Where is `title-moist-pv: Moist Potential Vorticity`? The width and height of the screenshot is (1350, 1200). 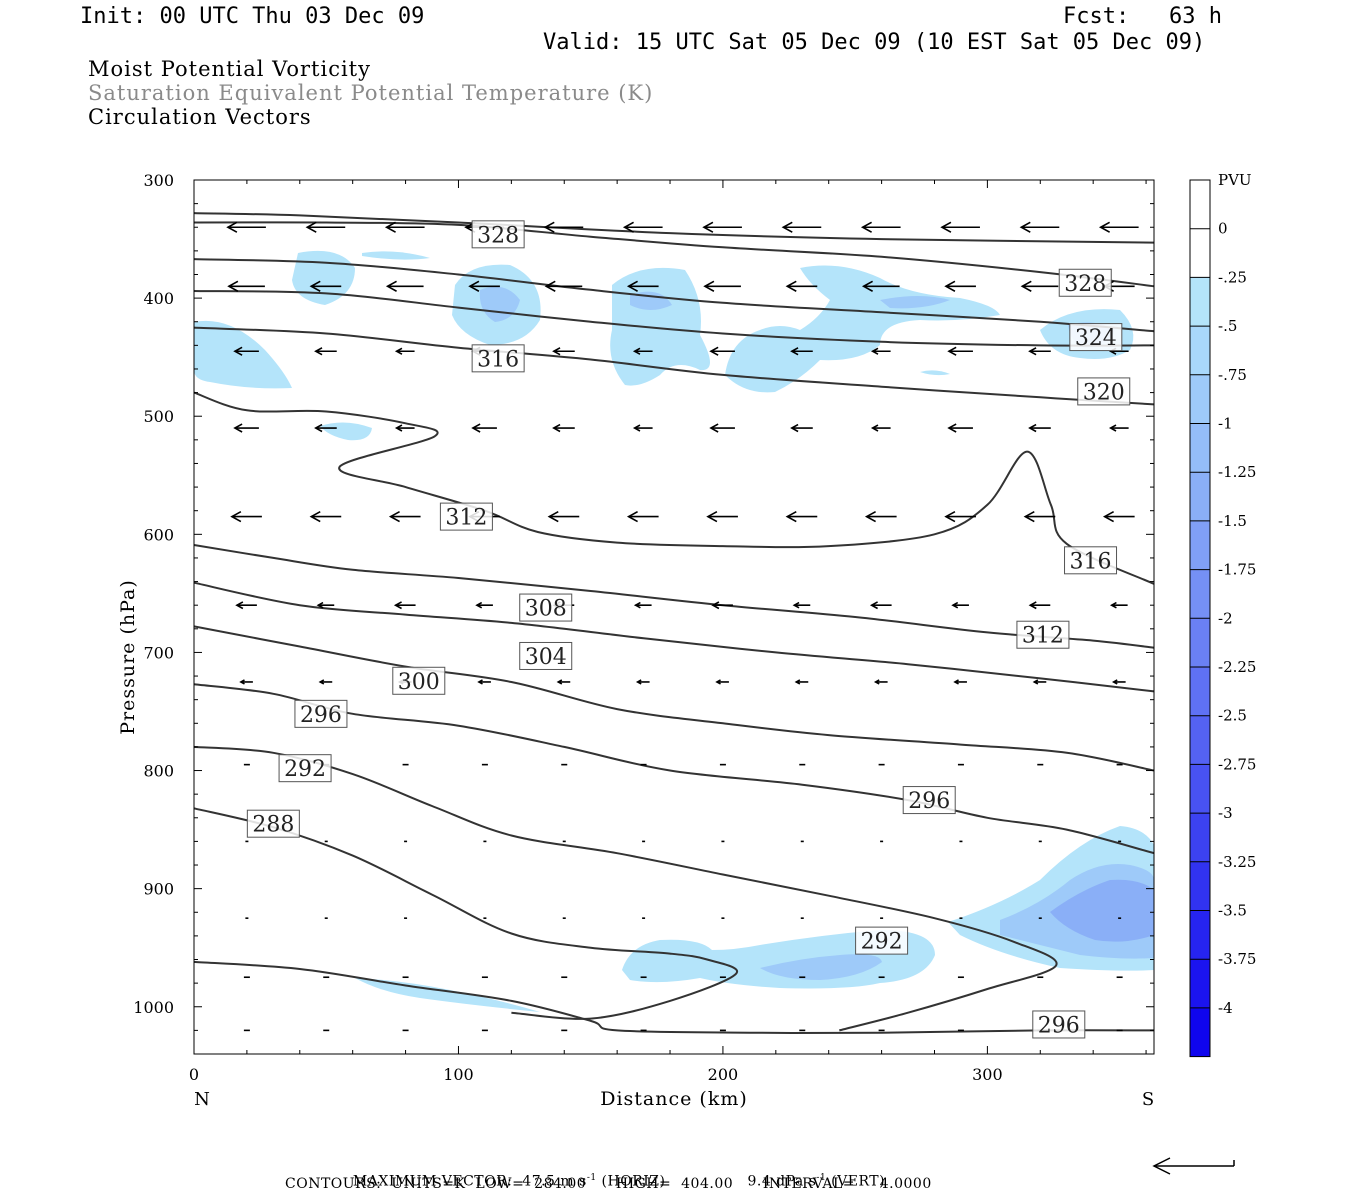
title-moist-pv: Moist Potential Vorticity is located at coordinates (229, 69).